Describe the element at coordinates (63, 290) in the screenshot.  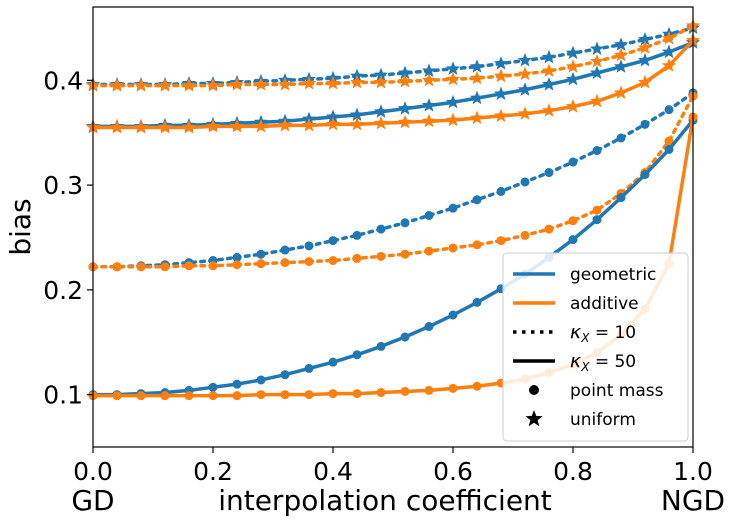
I see `y-tick-label-1: 0.2` at that location.